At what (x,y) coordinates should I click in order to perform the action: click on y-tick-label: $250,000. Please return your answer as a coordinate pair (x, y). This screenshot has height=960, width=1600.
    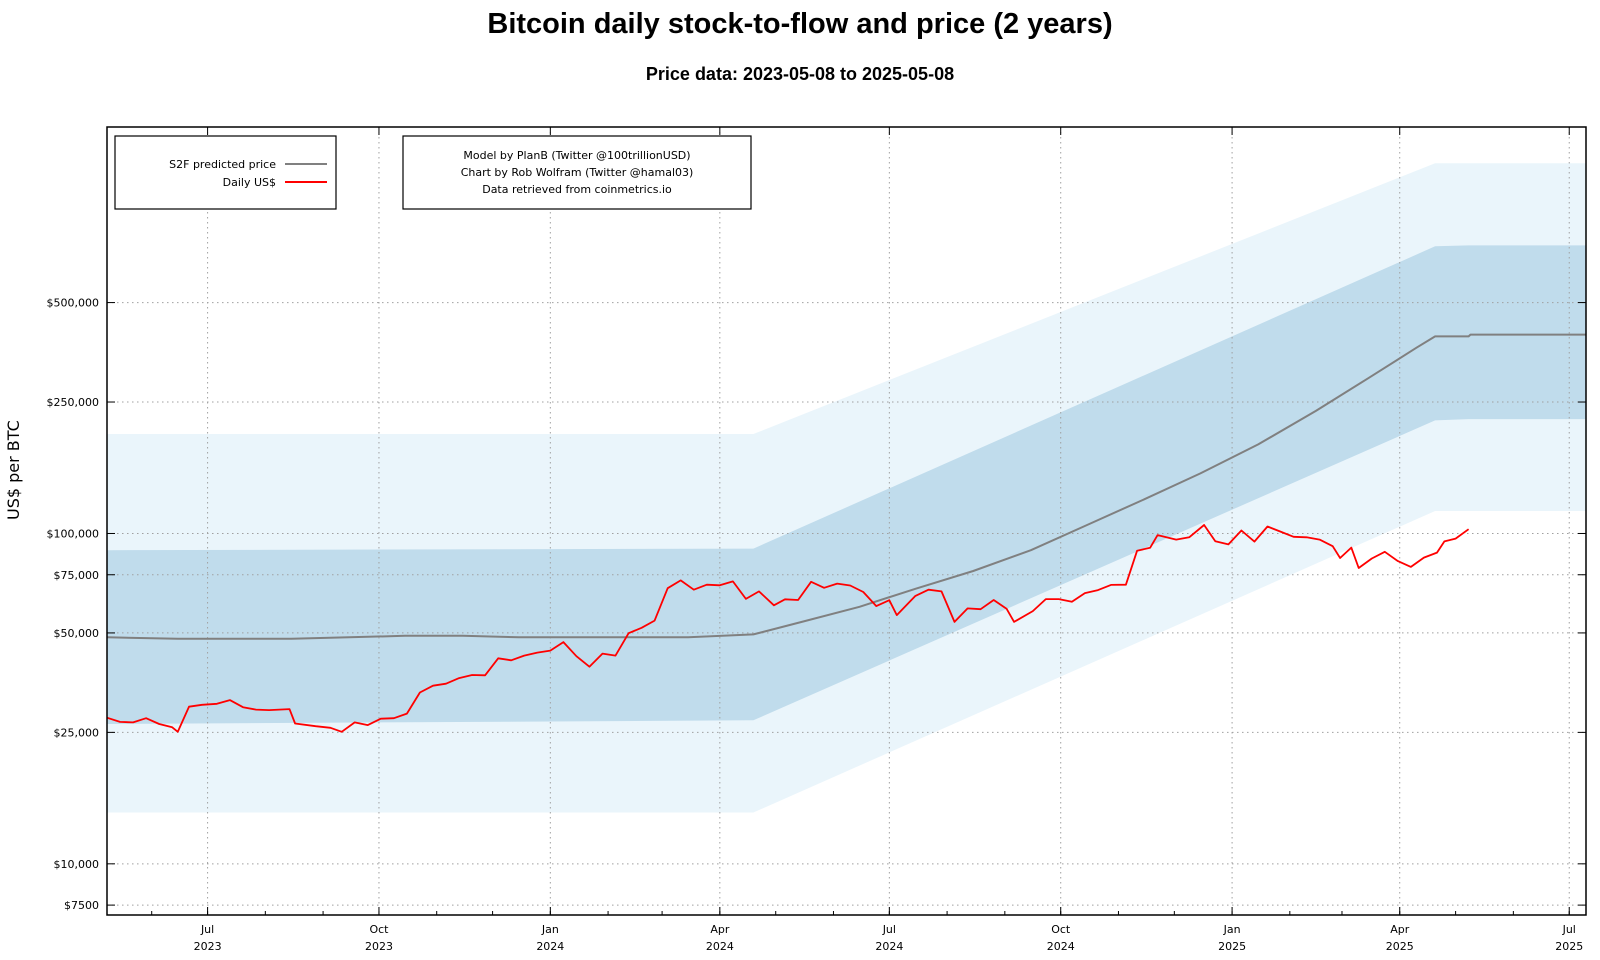
    Looking at the image, I should click on (73, 402).